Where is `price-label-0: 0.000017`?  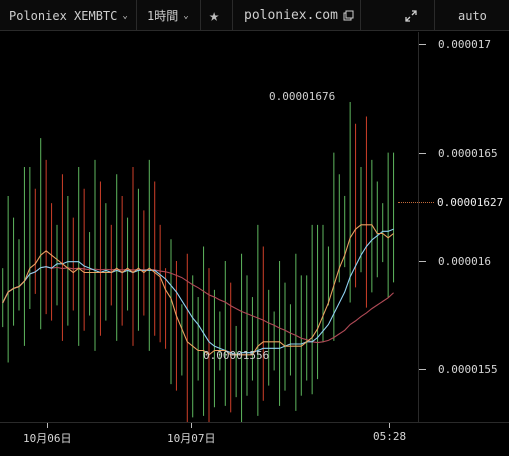
price-label-0: 0.000017 is located at coordinates (464, 44).